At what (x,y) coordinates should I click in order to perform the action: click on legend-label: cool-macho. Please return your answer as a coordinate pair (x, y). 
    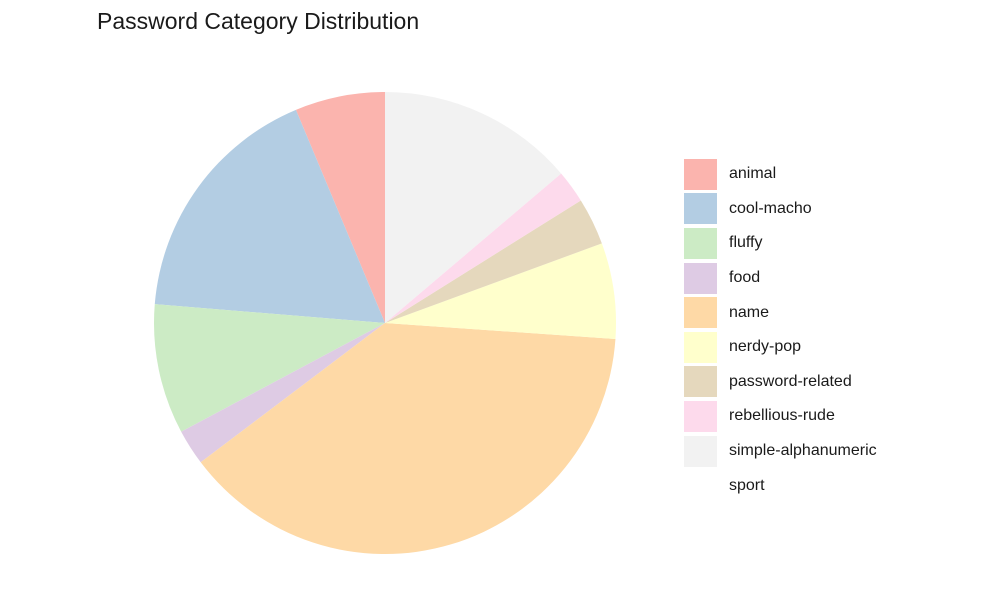
    Looking at the image, I should click on (770, 208).